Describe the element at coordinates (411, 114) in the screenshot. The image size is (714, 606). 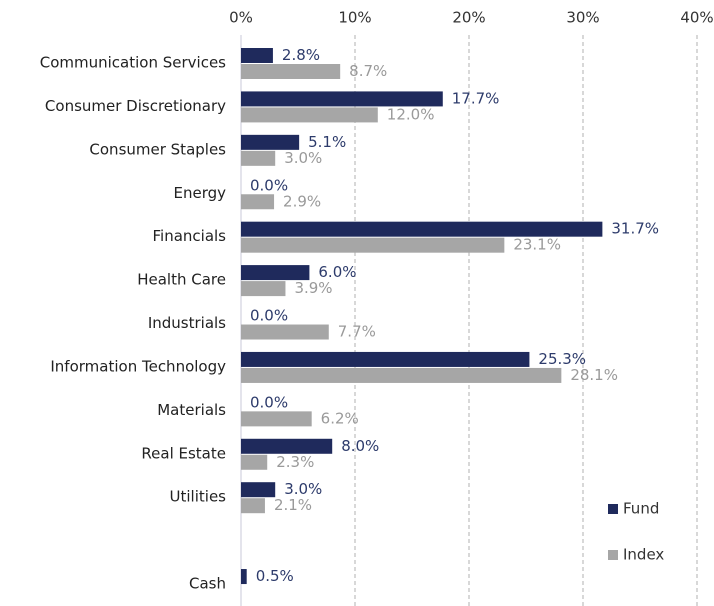
I see `value-label: 12.0%` at that location.